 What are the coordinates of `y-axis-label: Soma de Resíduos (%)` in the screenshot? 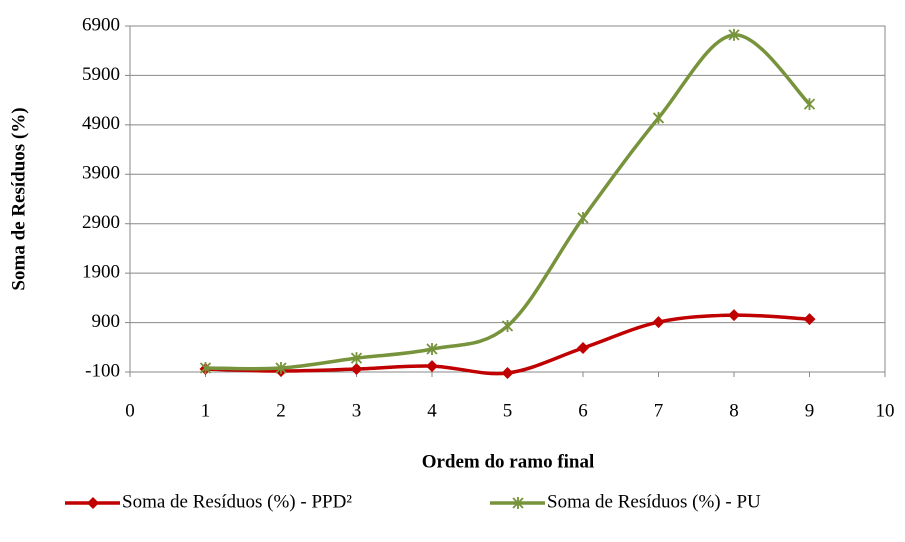 It's located at (18, 198).